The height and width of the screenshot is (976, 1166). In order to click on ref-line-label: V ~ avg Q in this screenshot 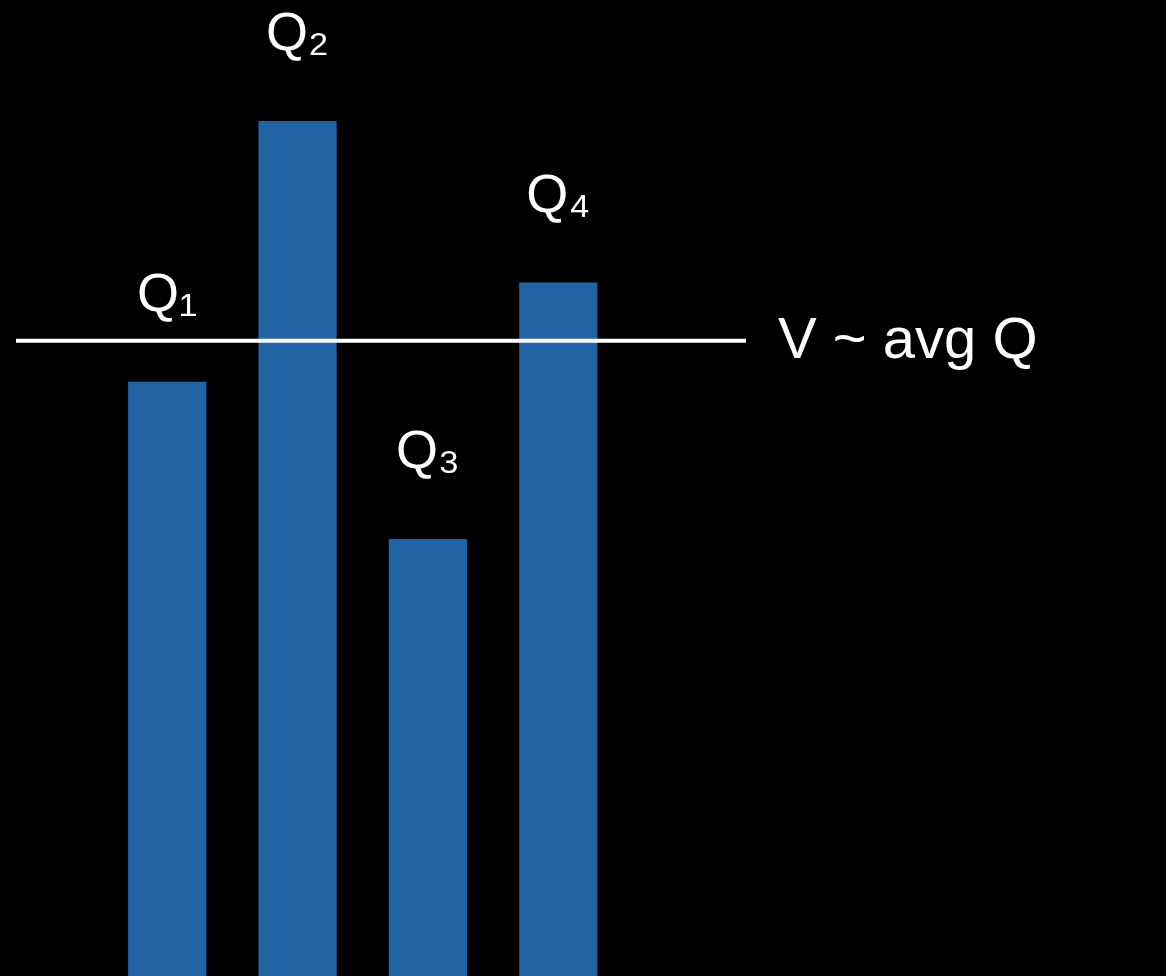, I will do `click(908, 337)`.